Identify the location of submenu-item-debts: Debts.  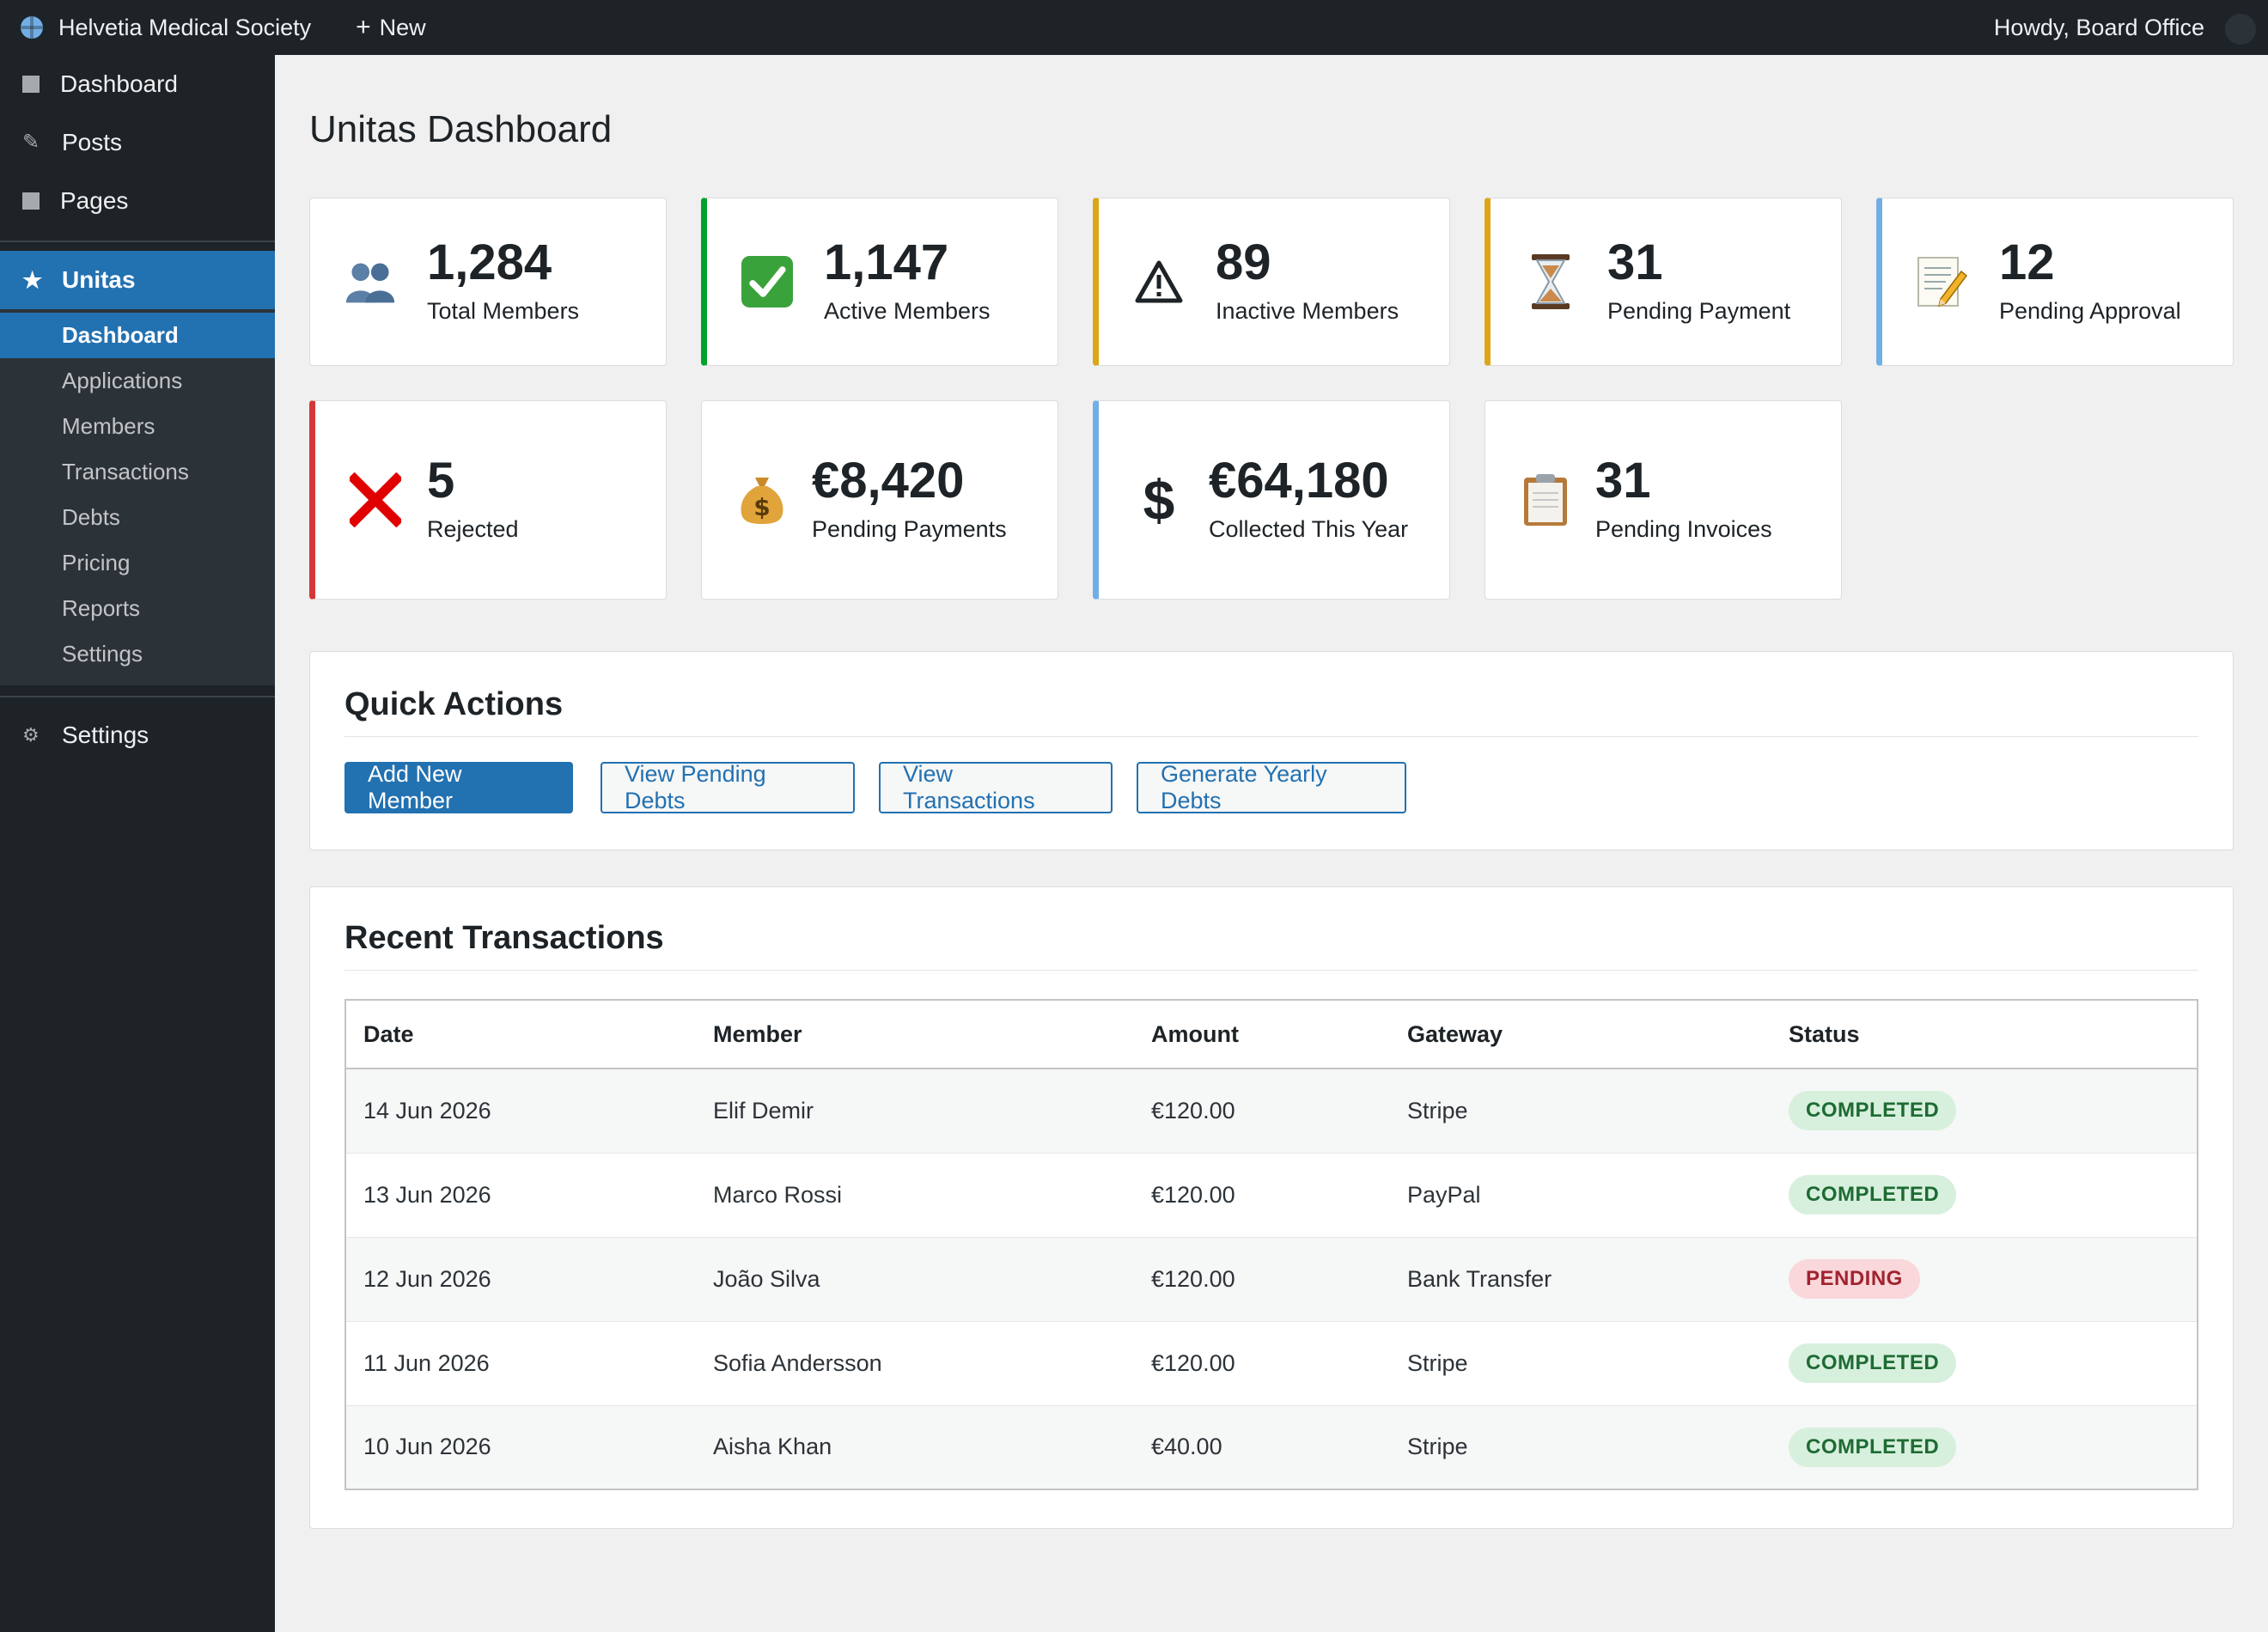
(91, 517).